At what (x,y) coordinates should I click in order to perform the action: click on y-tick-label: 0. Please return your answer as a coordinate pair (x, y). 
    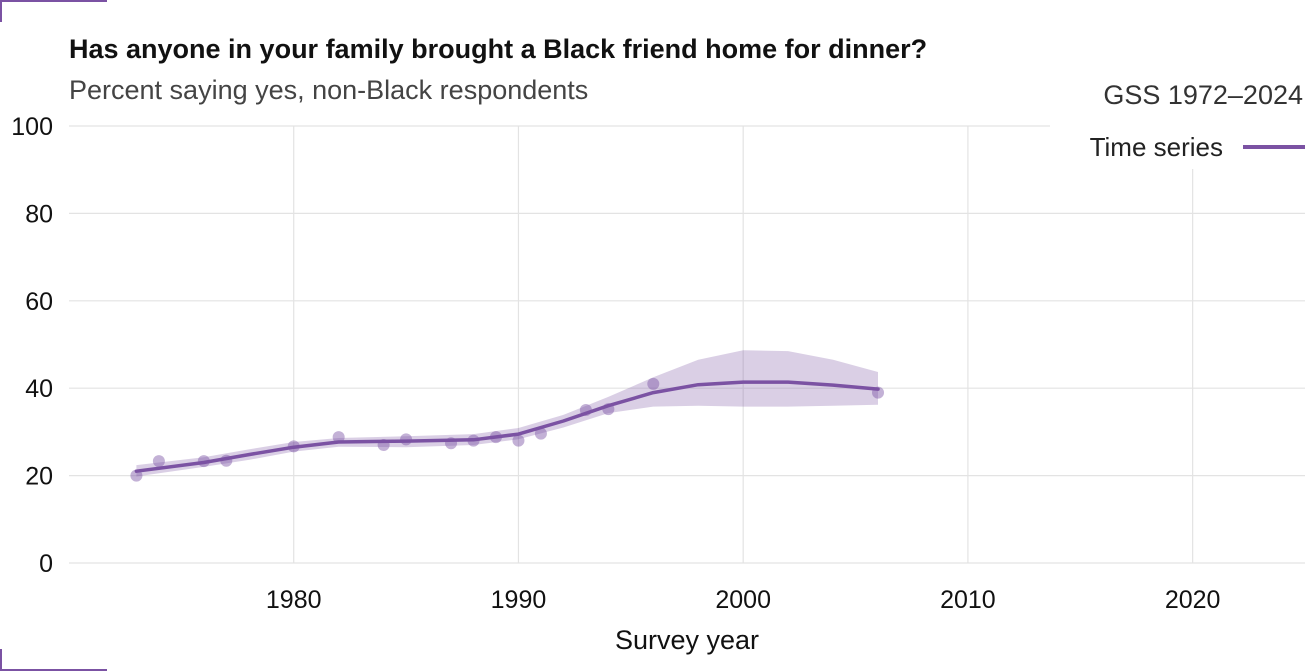
    Looking at the image, I should click on (46, 564).